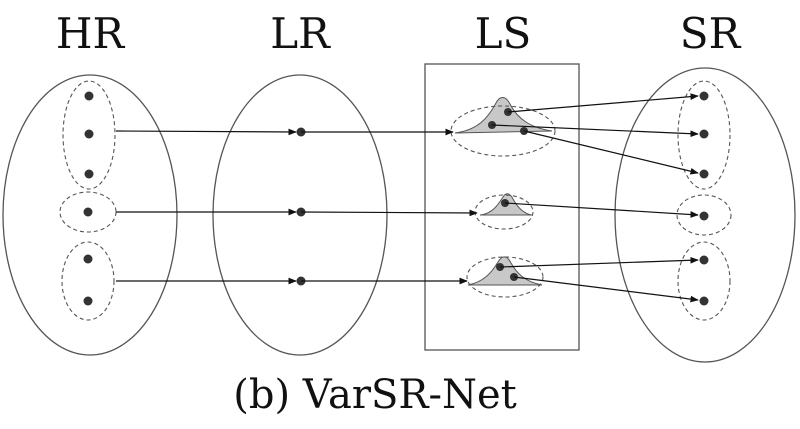 The height and width of the screenshot is (429, 800). I want to click on hr-set, so click(90, 215).